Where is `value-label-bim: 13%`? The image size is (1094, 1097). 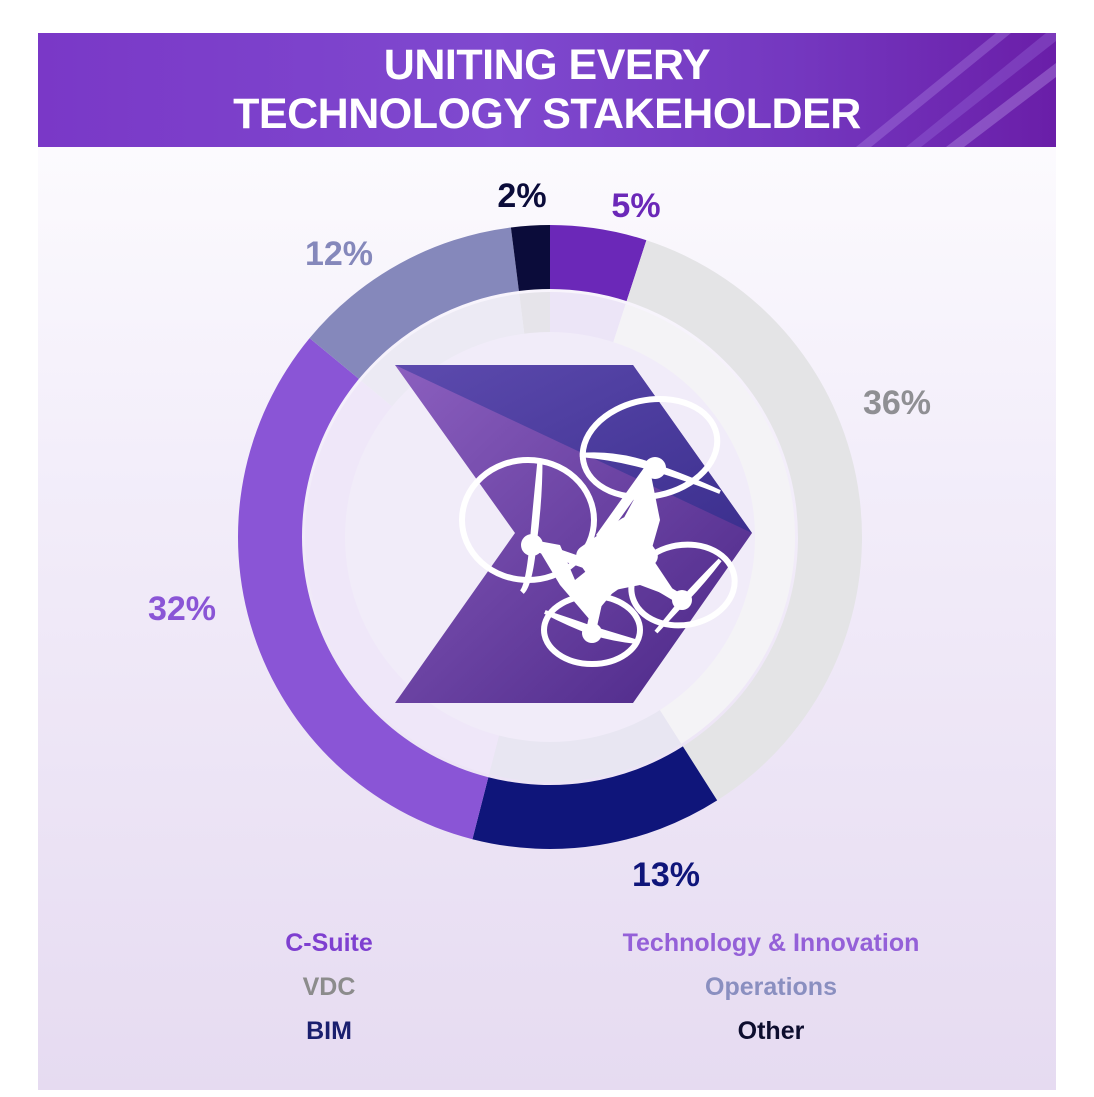
value-label-bim: 13% is located at coordinates (666, 875).